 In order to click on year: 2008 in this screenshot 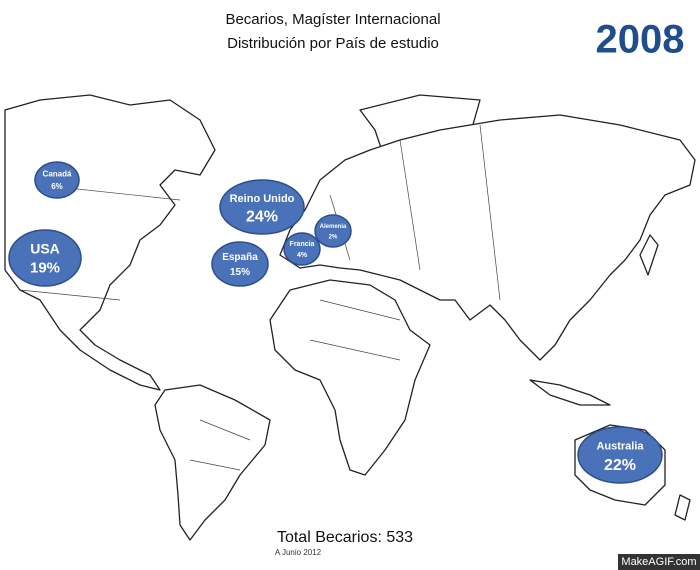, I will do `click(640, 40)`.